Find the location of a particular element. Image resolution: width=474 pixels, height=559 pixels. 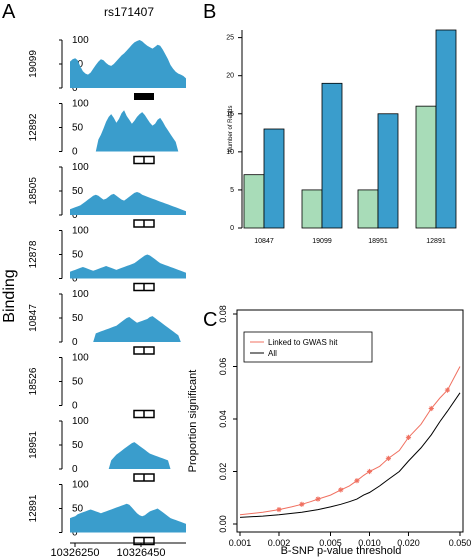

panel-b-y-tick-label: 15 is located at coordinates (230, 114).